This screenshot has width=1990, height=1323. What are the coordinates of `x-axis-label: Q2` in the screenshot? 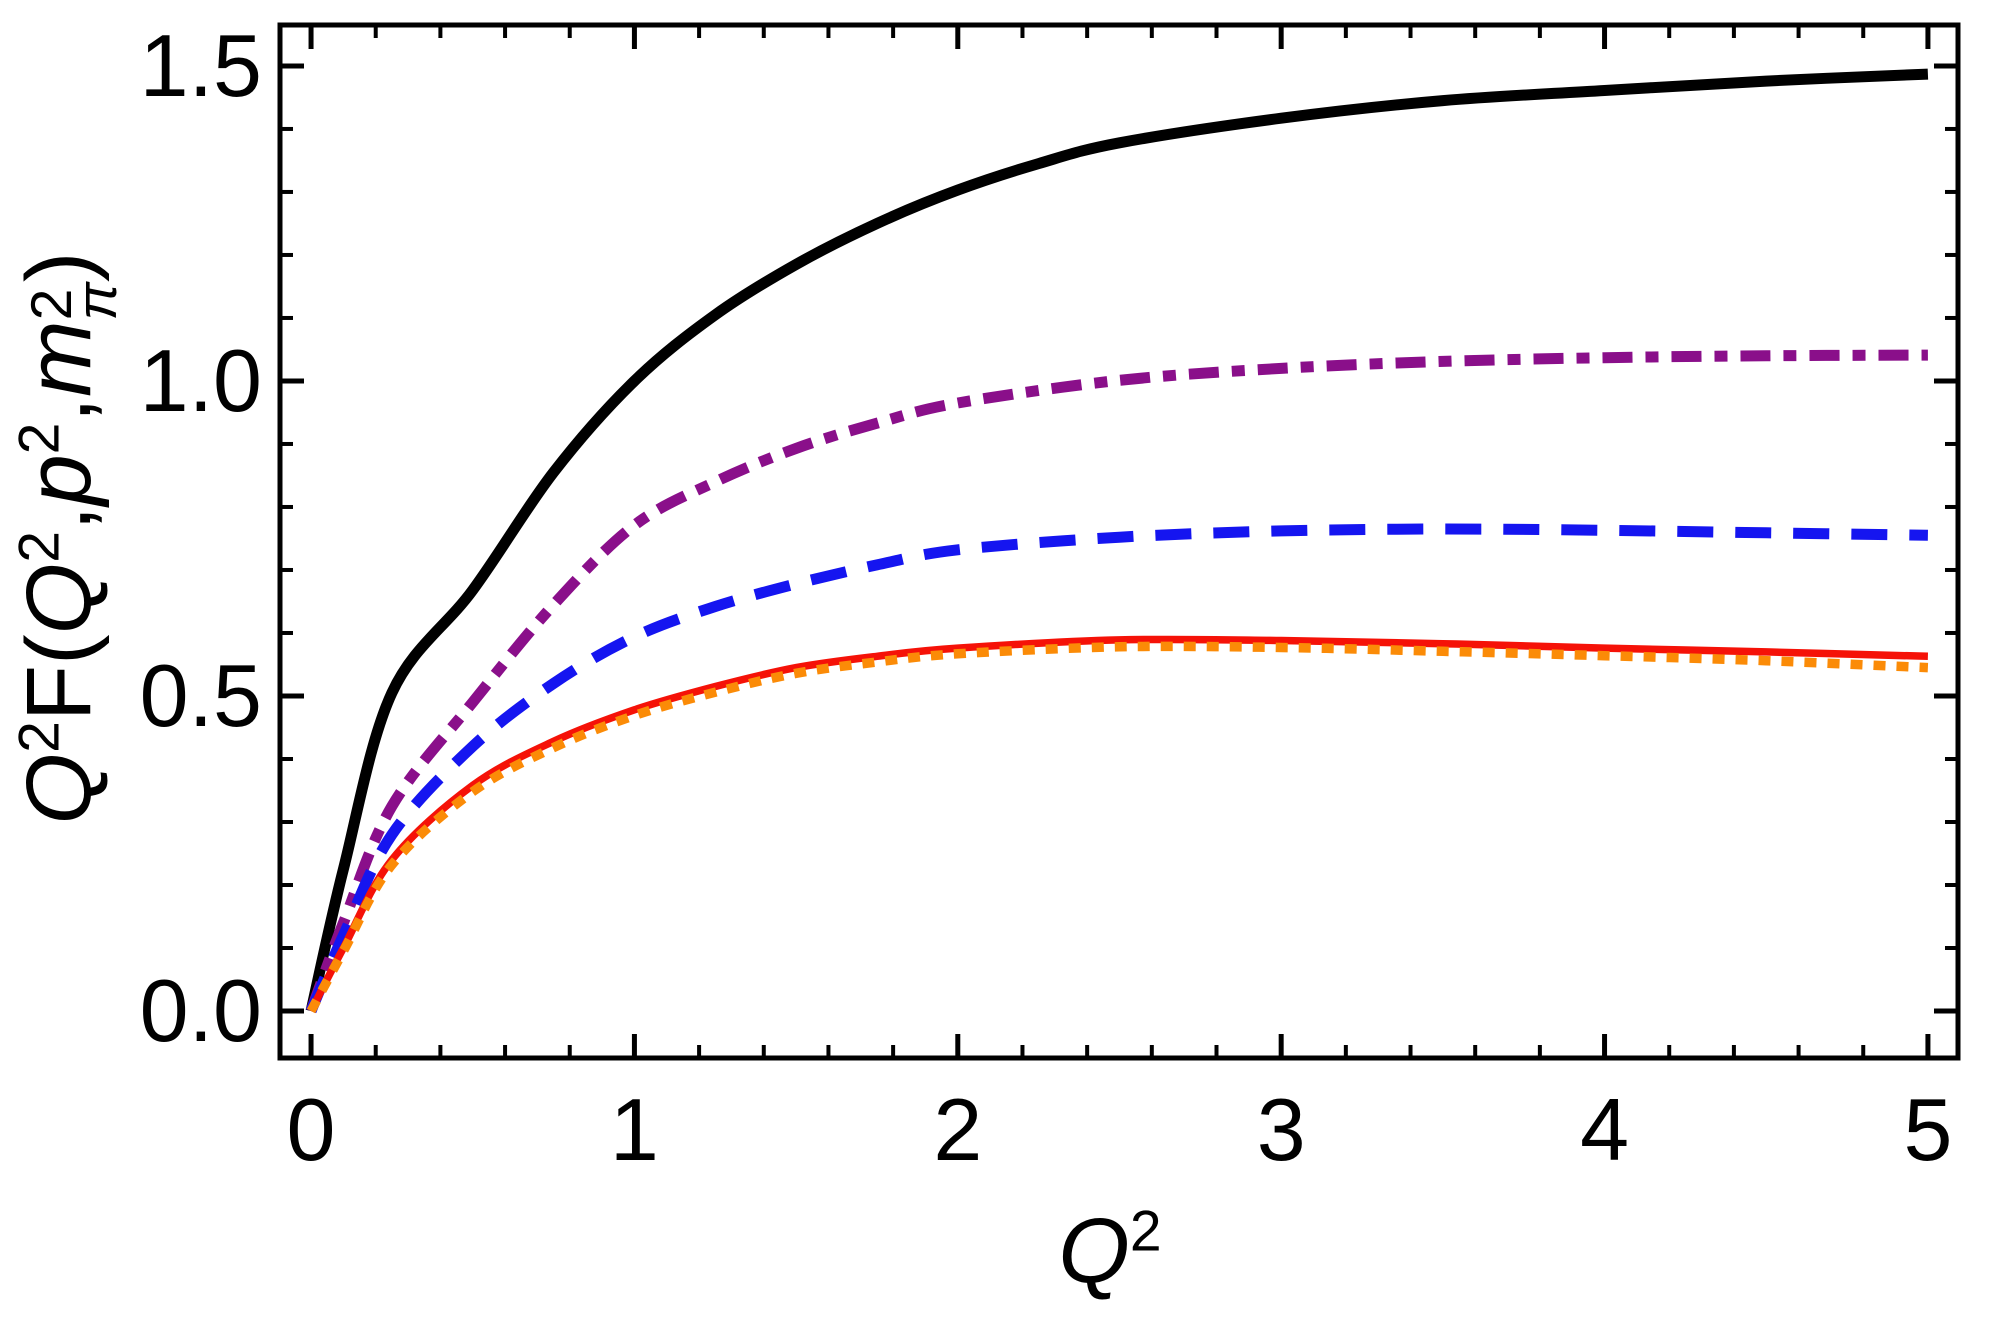 It's located at (1109, 1250).